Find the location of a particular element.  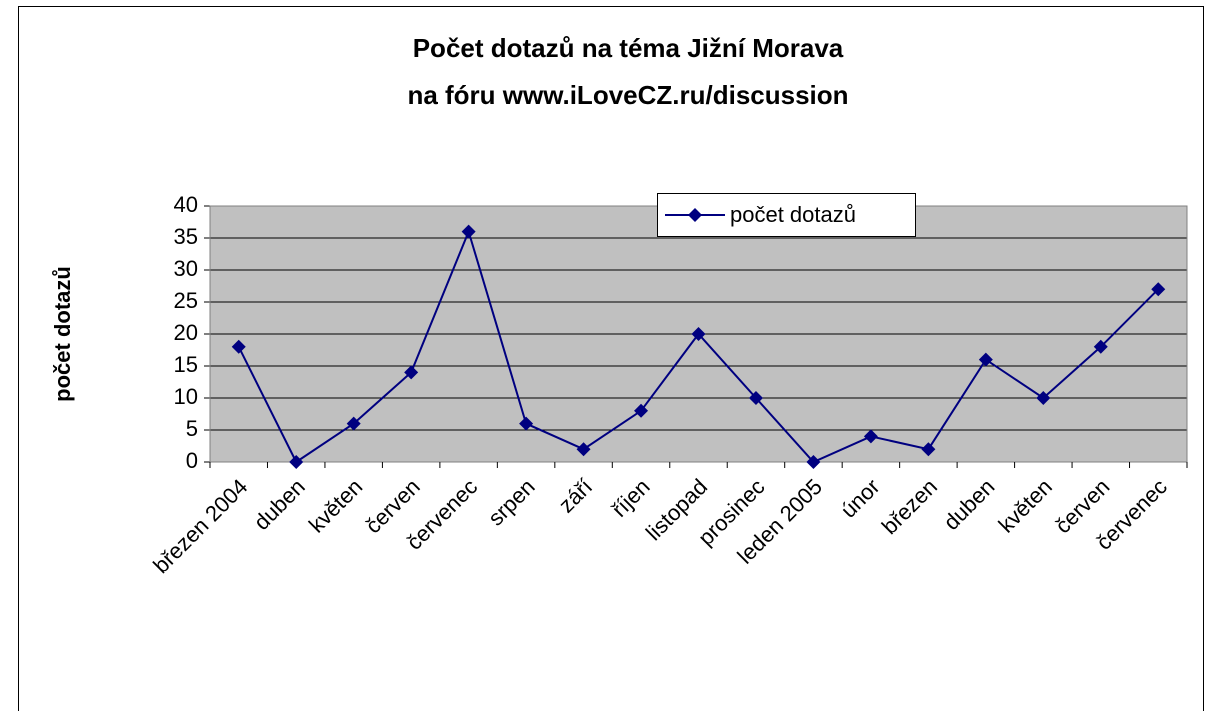

y-tick-label: 25 is located at coordinates (186, 300).